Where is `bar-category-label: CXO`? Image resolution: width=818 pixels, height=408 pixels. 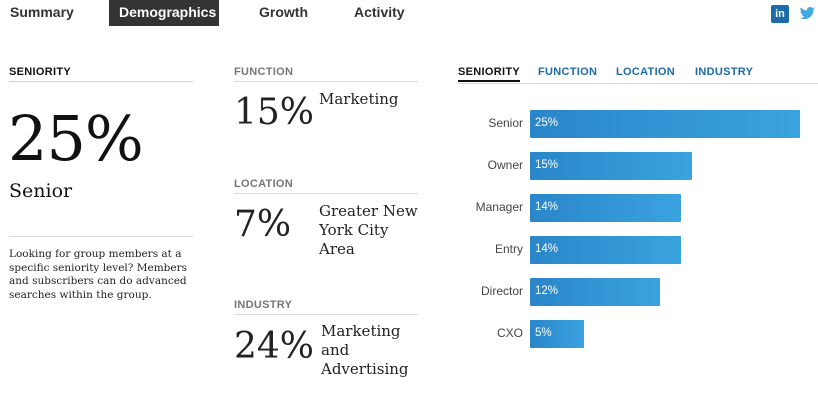
bar-category-label: CXO is located at coordinates (509, 333).